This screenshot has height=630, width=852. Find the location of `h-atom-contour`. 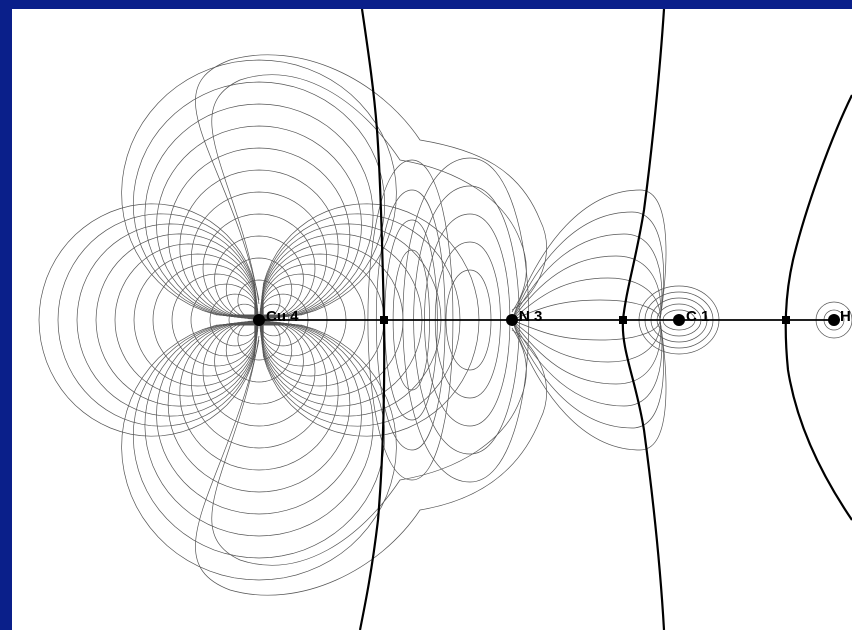

h-atom-contour is located at coordinates (834, 320).